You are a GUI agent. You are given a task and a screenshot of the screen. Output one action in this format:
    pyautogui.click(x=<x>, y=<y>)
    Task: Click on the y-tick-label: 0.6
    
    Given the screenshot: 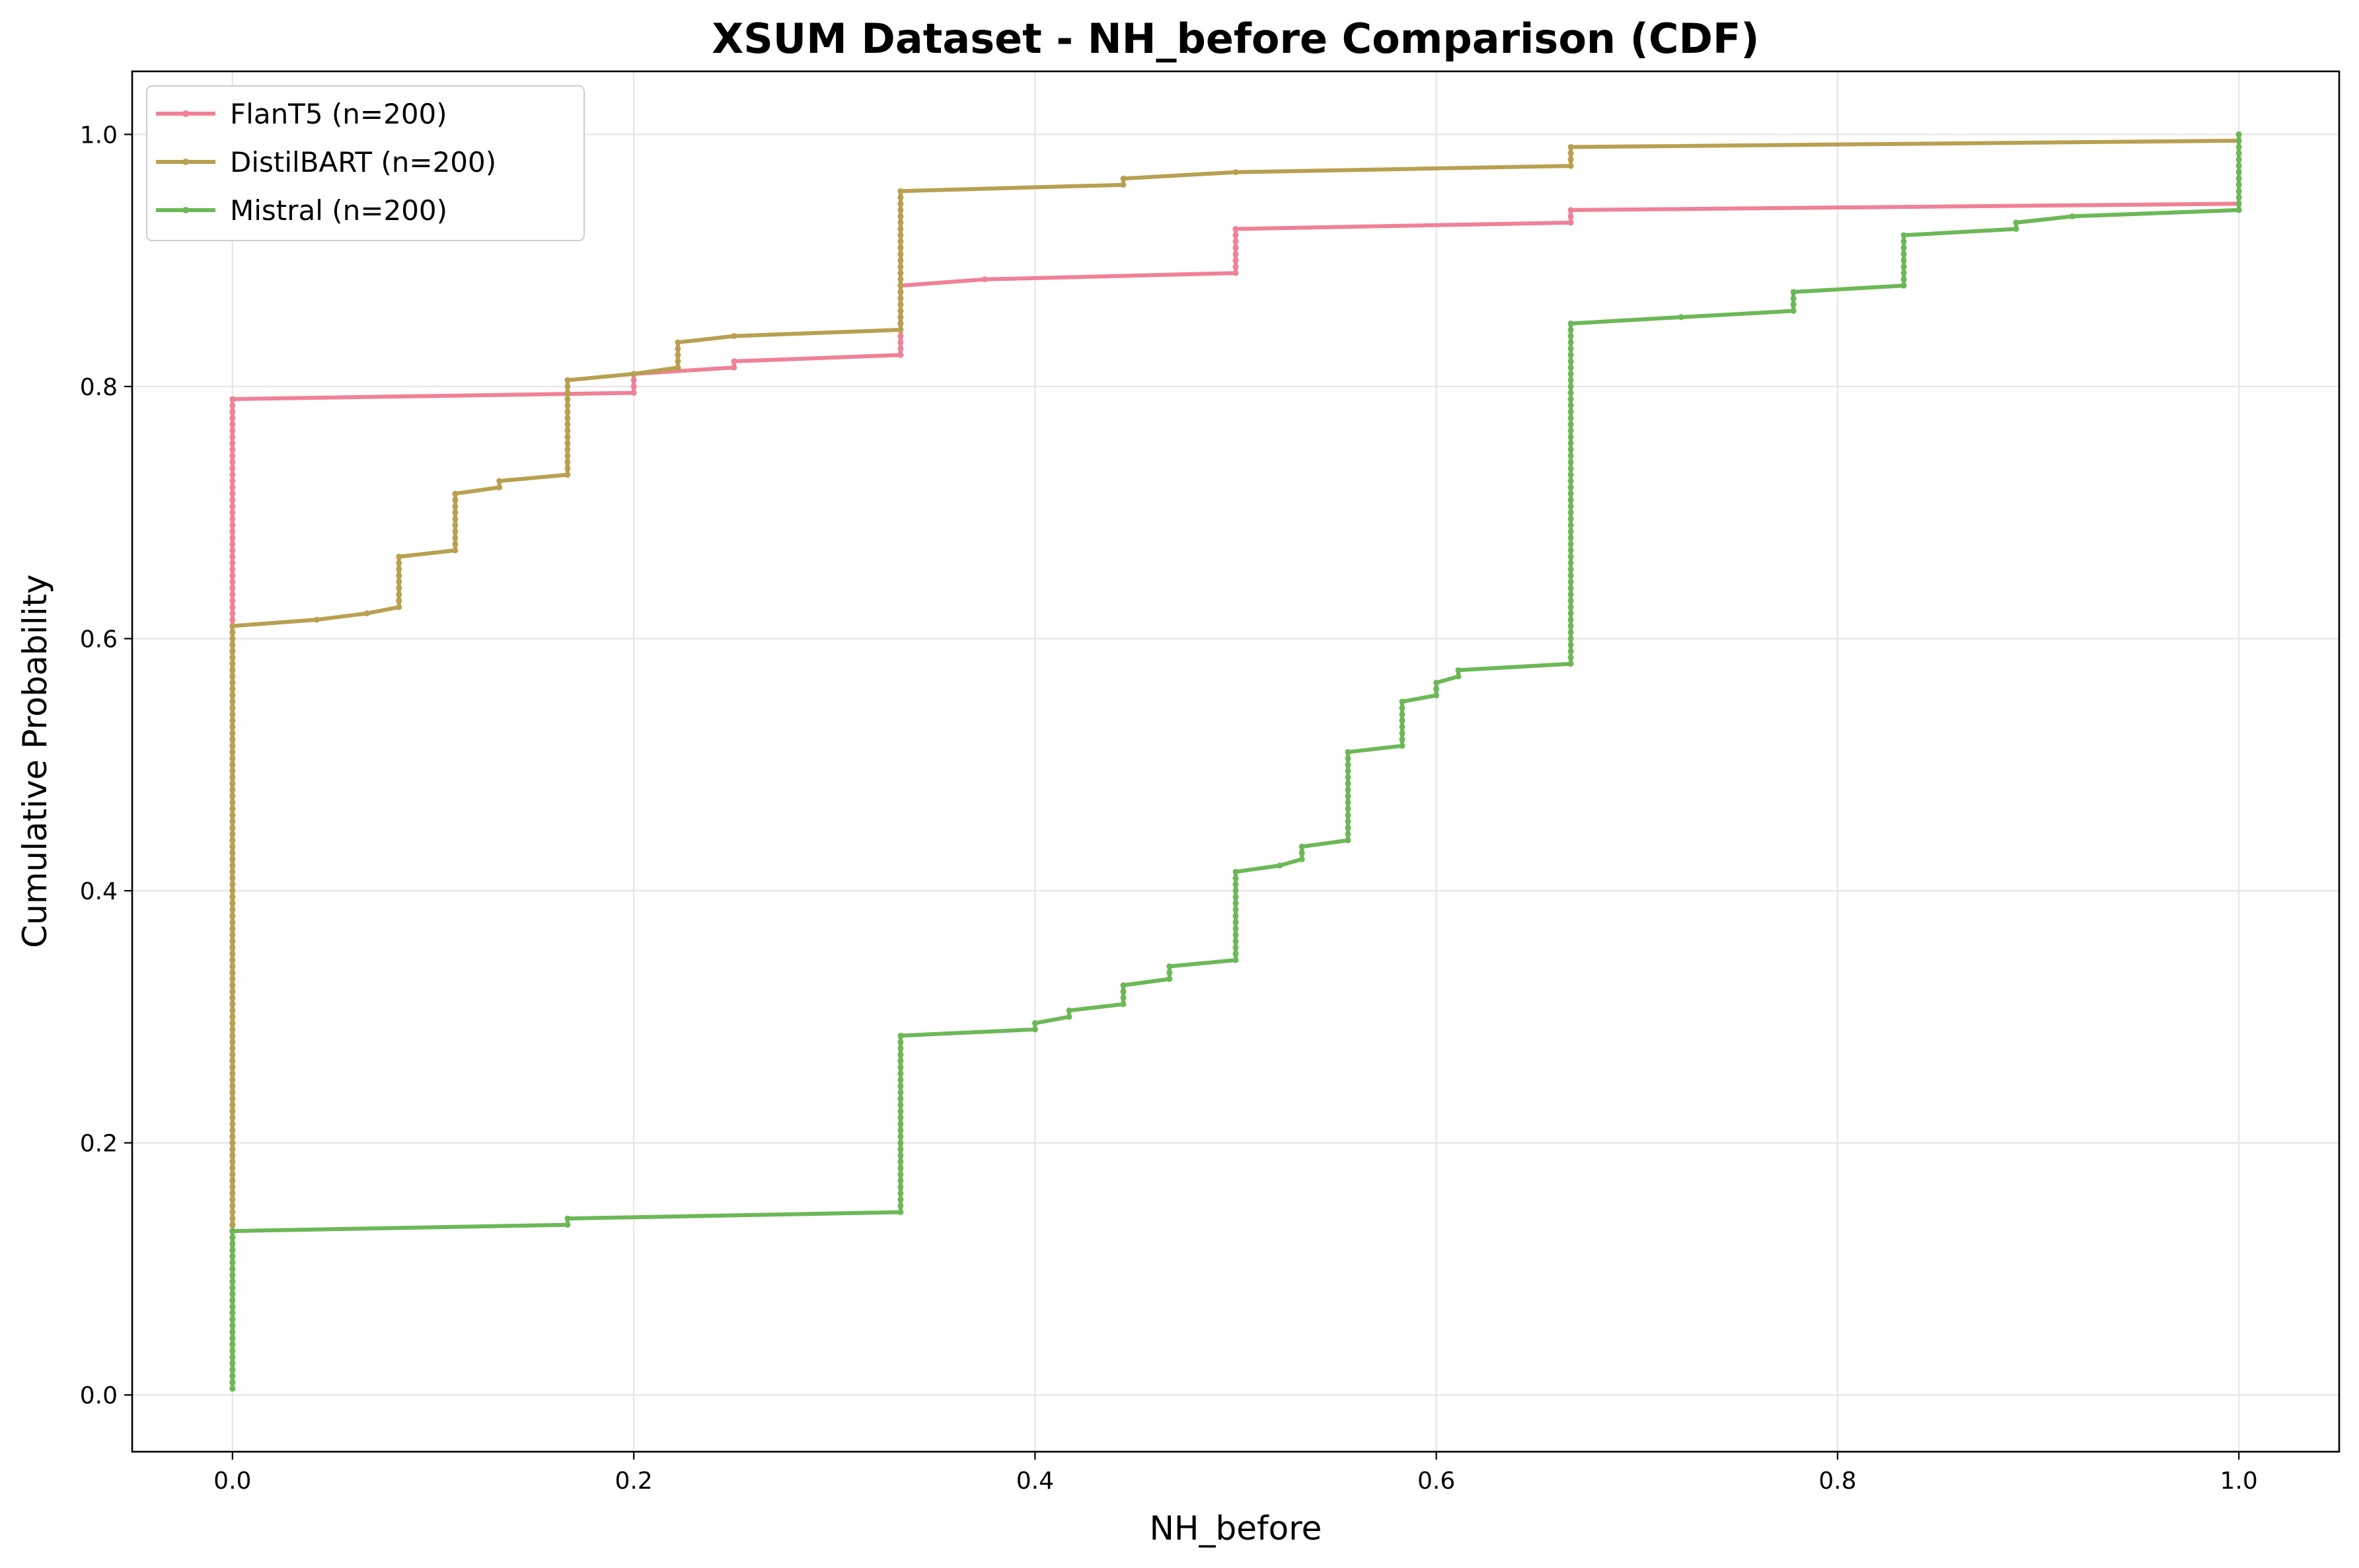 What is the action you would take?
    pyautogui.click(x=99, y=639)
    